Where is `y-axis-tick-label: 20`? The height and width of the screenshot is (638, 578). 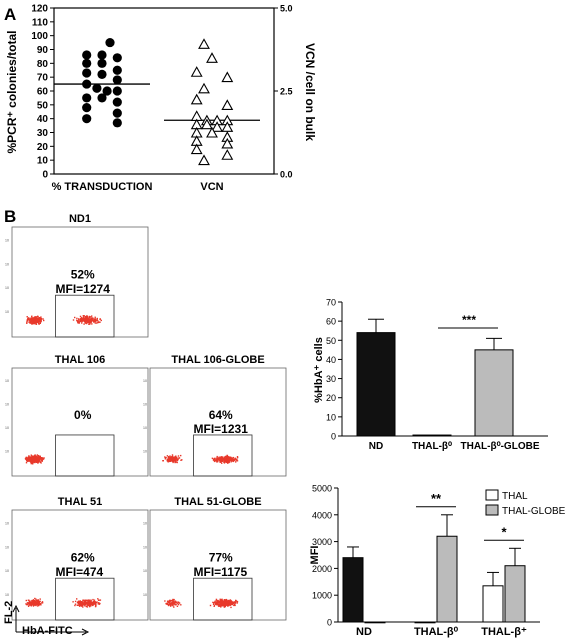
y-axis-tick-label: 20 is located at coordinates (331, 398).